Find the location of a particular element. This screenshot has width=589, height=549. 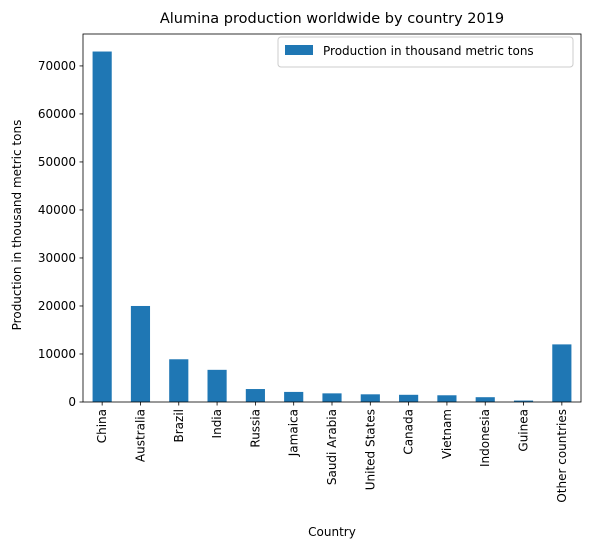

y-tick-label: 30000 is located at coordinates (57, 258).